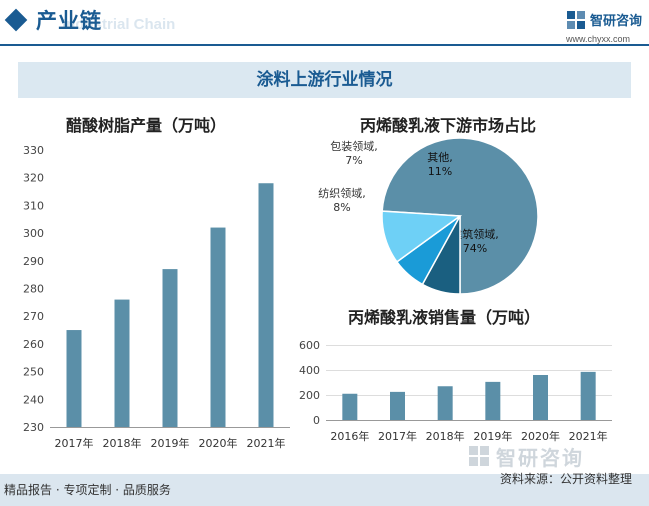 The image size is (649, 506). I want to click on right-xtick-label: 2020年, so click(540, 436).